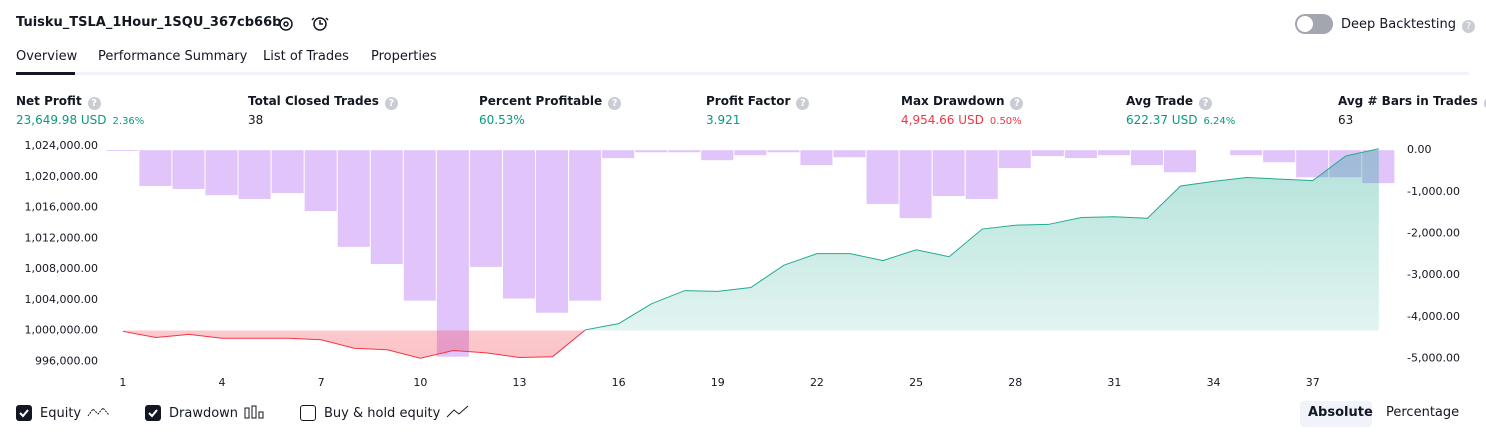  Describe the element at coordinates (541, 101) in the screenshot. I see `metric-label-text: Percent Profitable` at that location.